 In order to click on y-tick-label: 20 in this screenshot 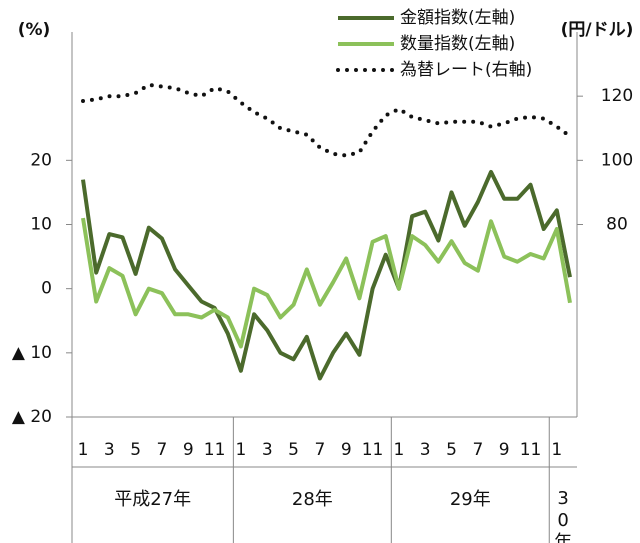, I will do `click(41, 160)`.